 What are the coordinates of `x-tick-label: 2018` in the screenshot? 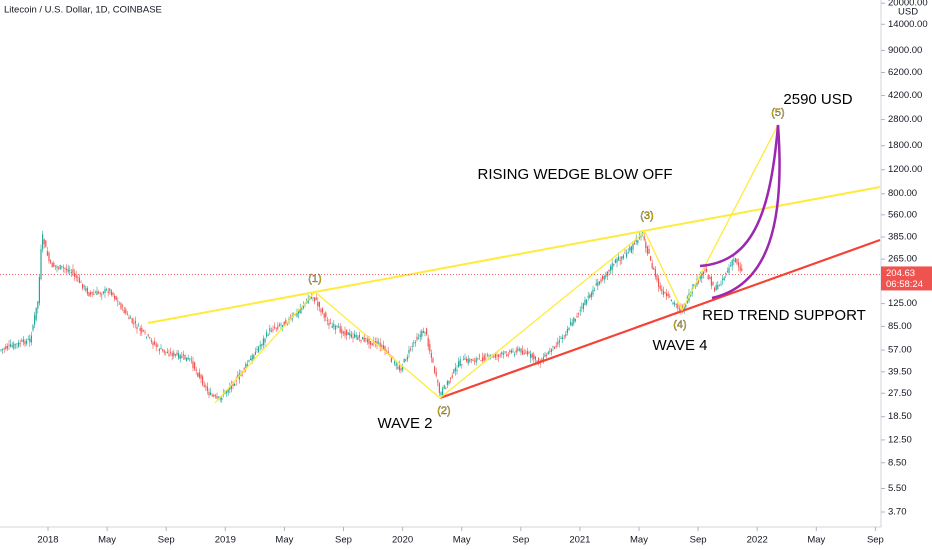 It's located at (47, 540).